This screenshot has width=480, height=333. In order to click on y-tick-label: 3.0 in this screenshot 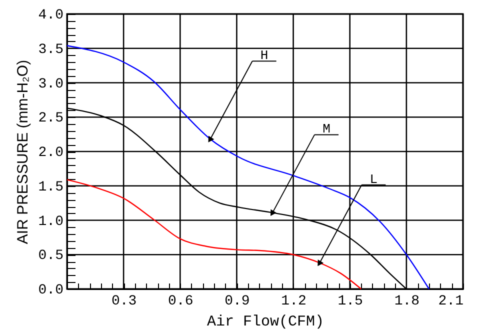, I will do `click(51, 84)`.